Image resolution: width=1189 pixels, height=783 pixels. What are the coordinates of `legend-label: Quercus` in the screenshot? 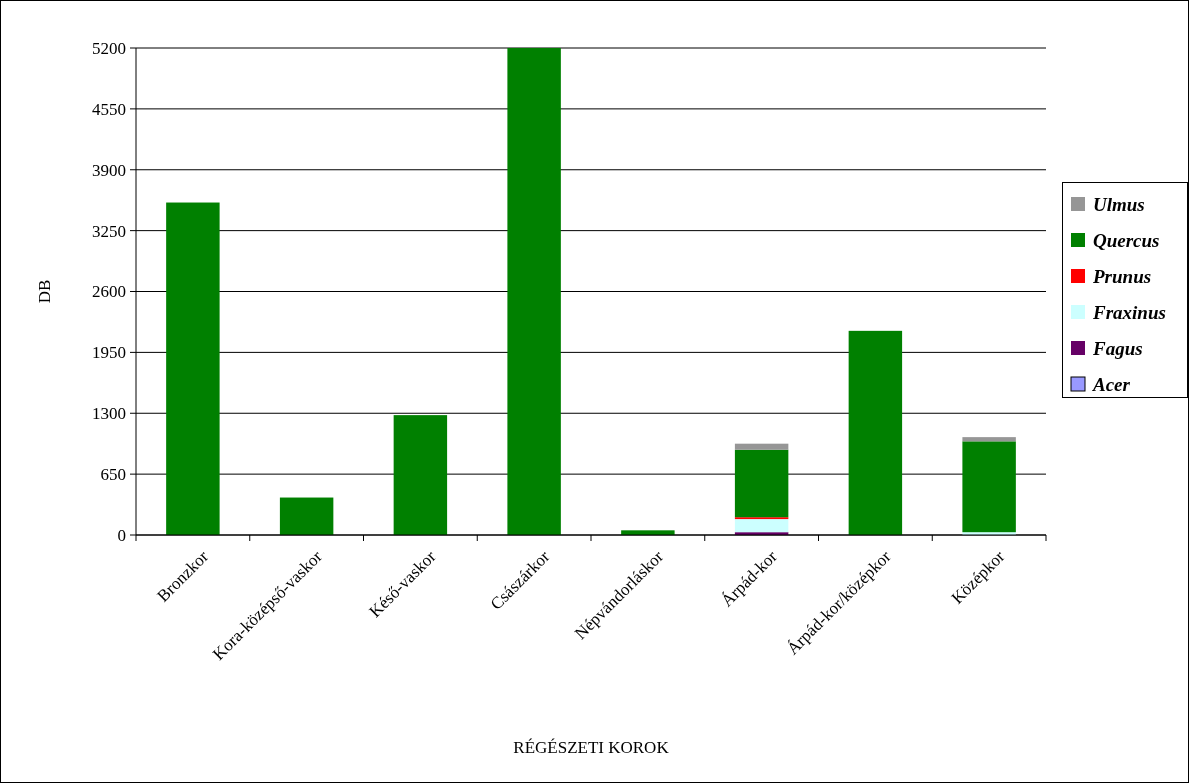 It's located at (1126, 240).